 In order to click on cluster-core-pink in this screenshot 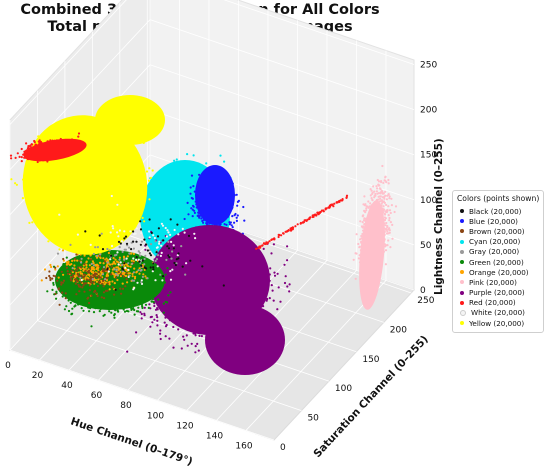, I will do `click(372, 255)`.